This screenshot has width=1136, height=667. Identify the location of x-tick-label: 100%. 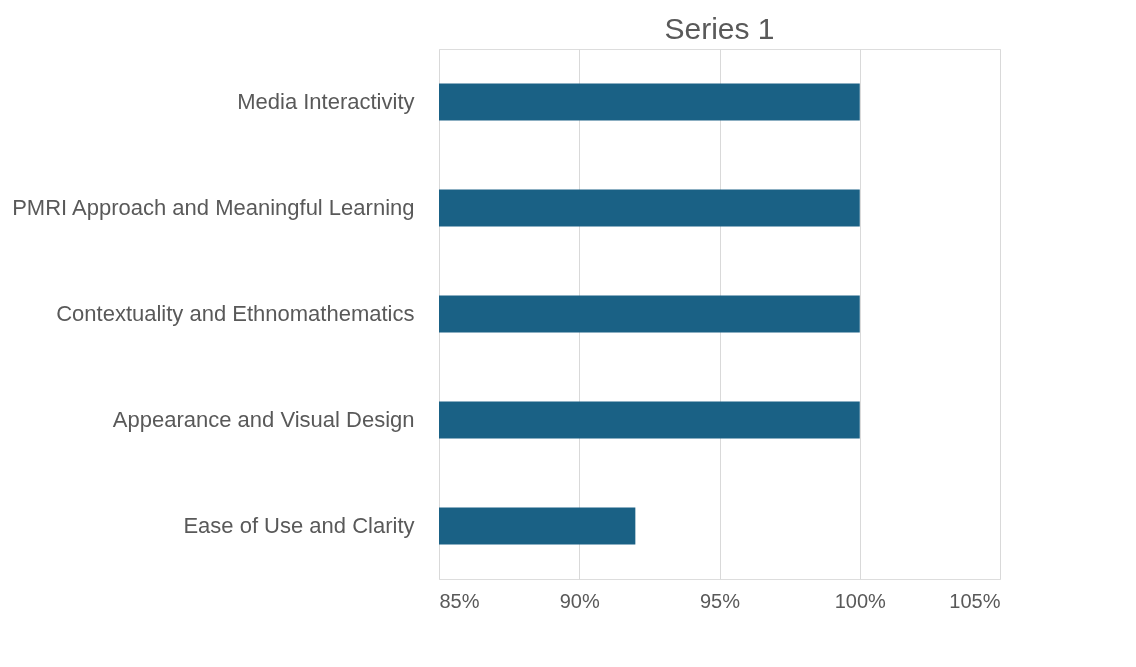
(860, 600).